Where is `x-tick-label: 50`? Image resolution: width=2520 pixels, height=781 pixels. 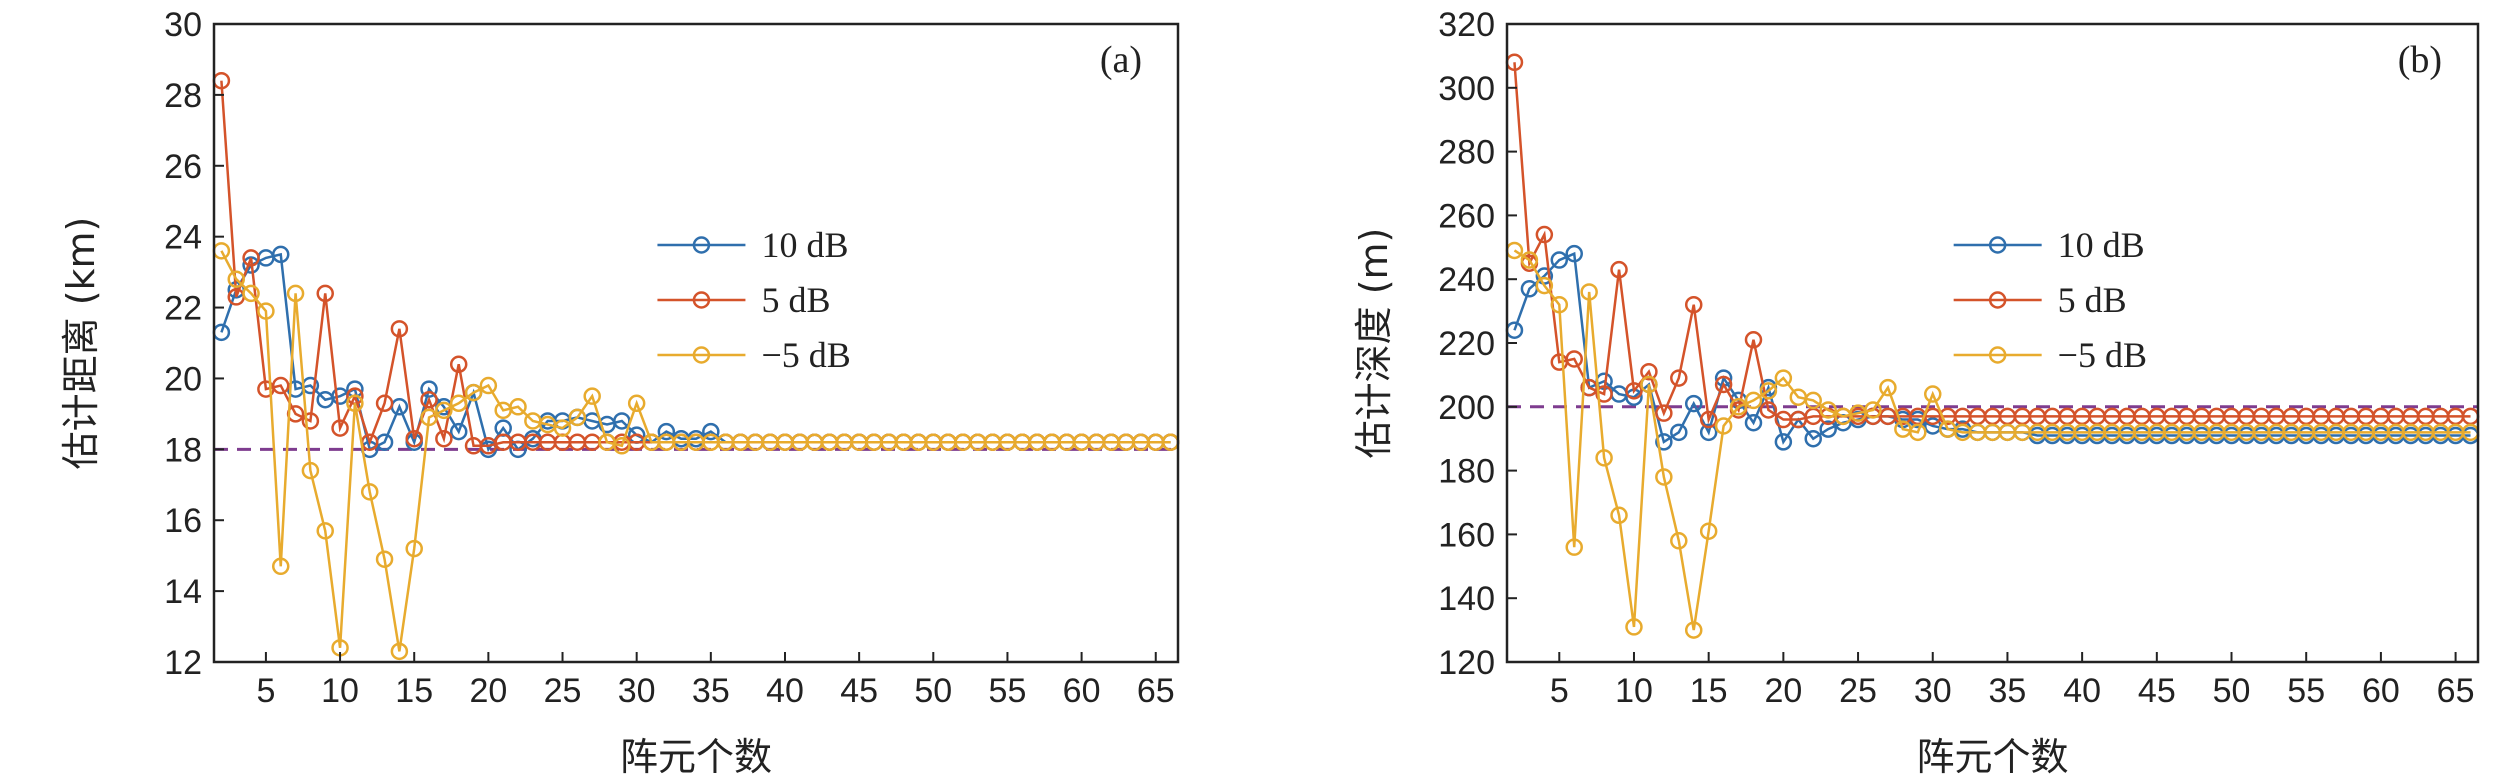 x-tick-label: 50 is located at coordinates (2232, 691).